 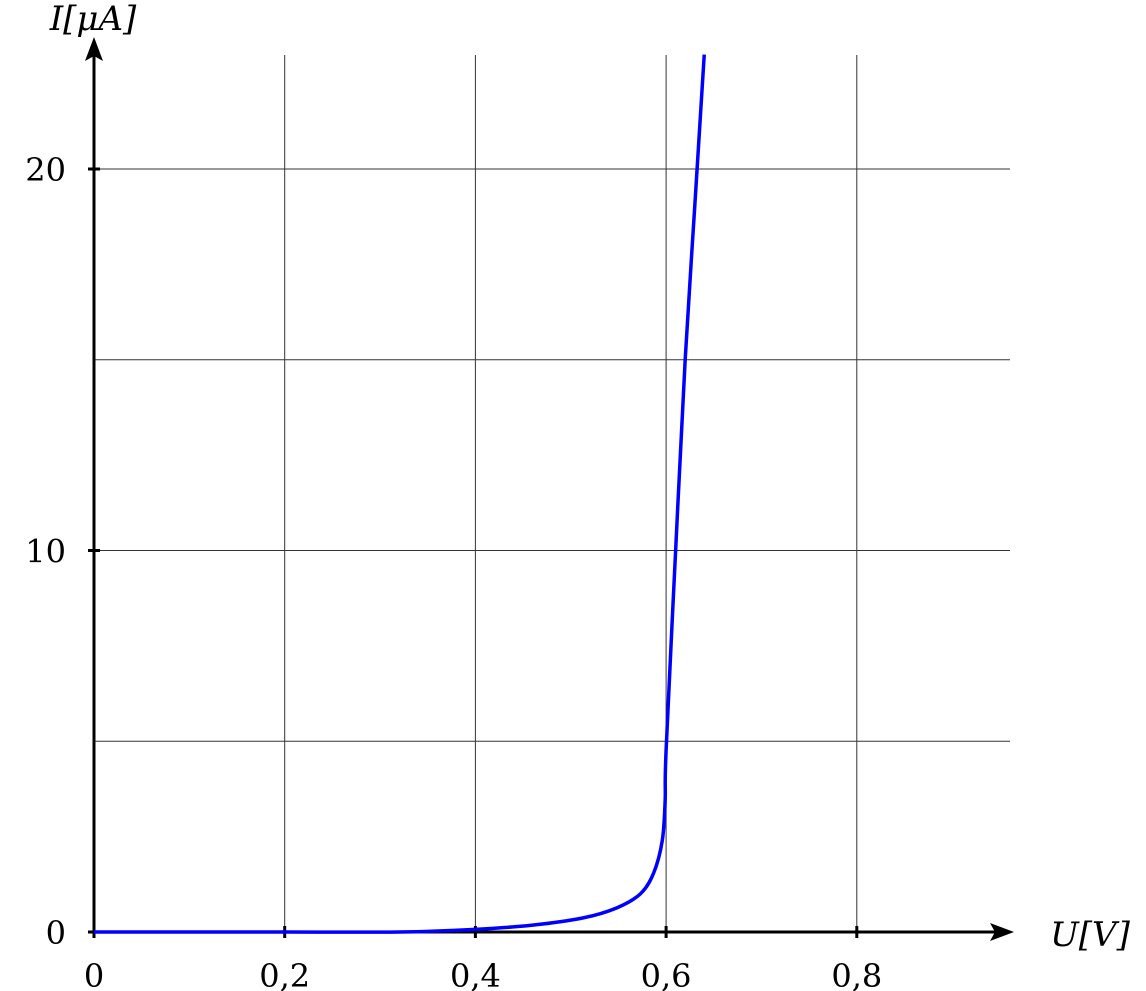 I want to click on y-axis-arrow-icon, so click(x=94, y=49).